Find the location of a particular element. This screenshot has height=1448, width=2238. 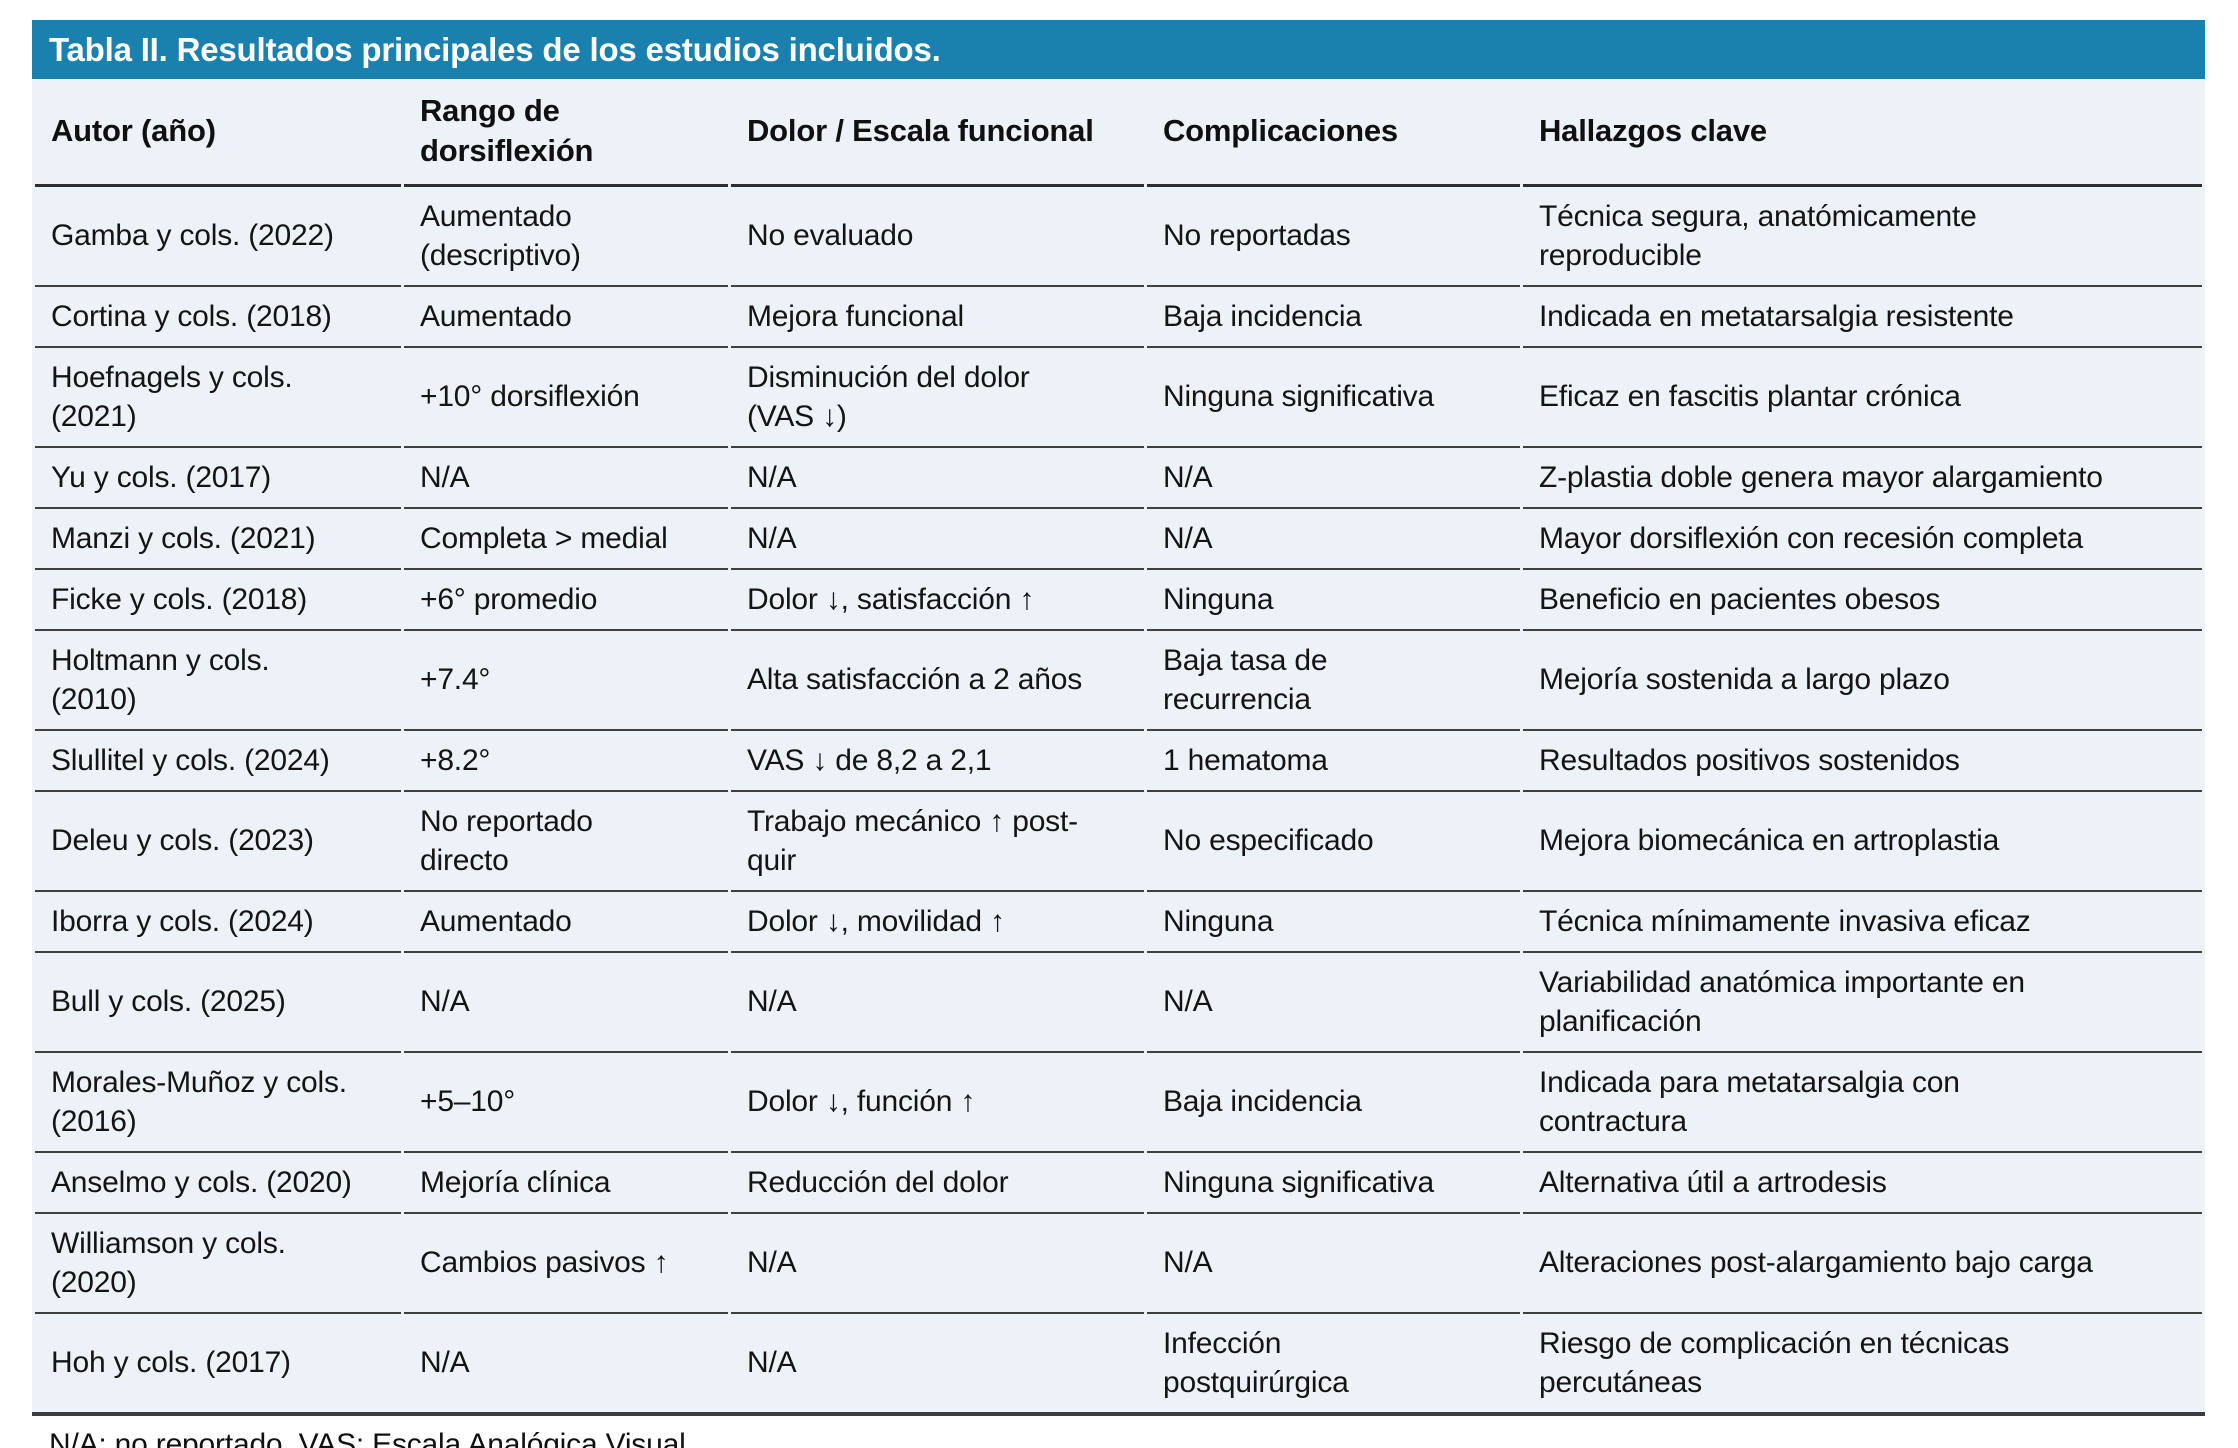

table-cell: Yu y cols. (2017) is located at coordinates (218, 478).